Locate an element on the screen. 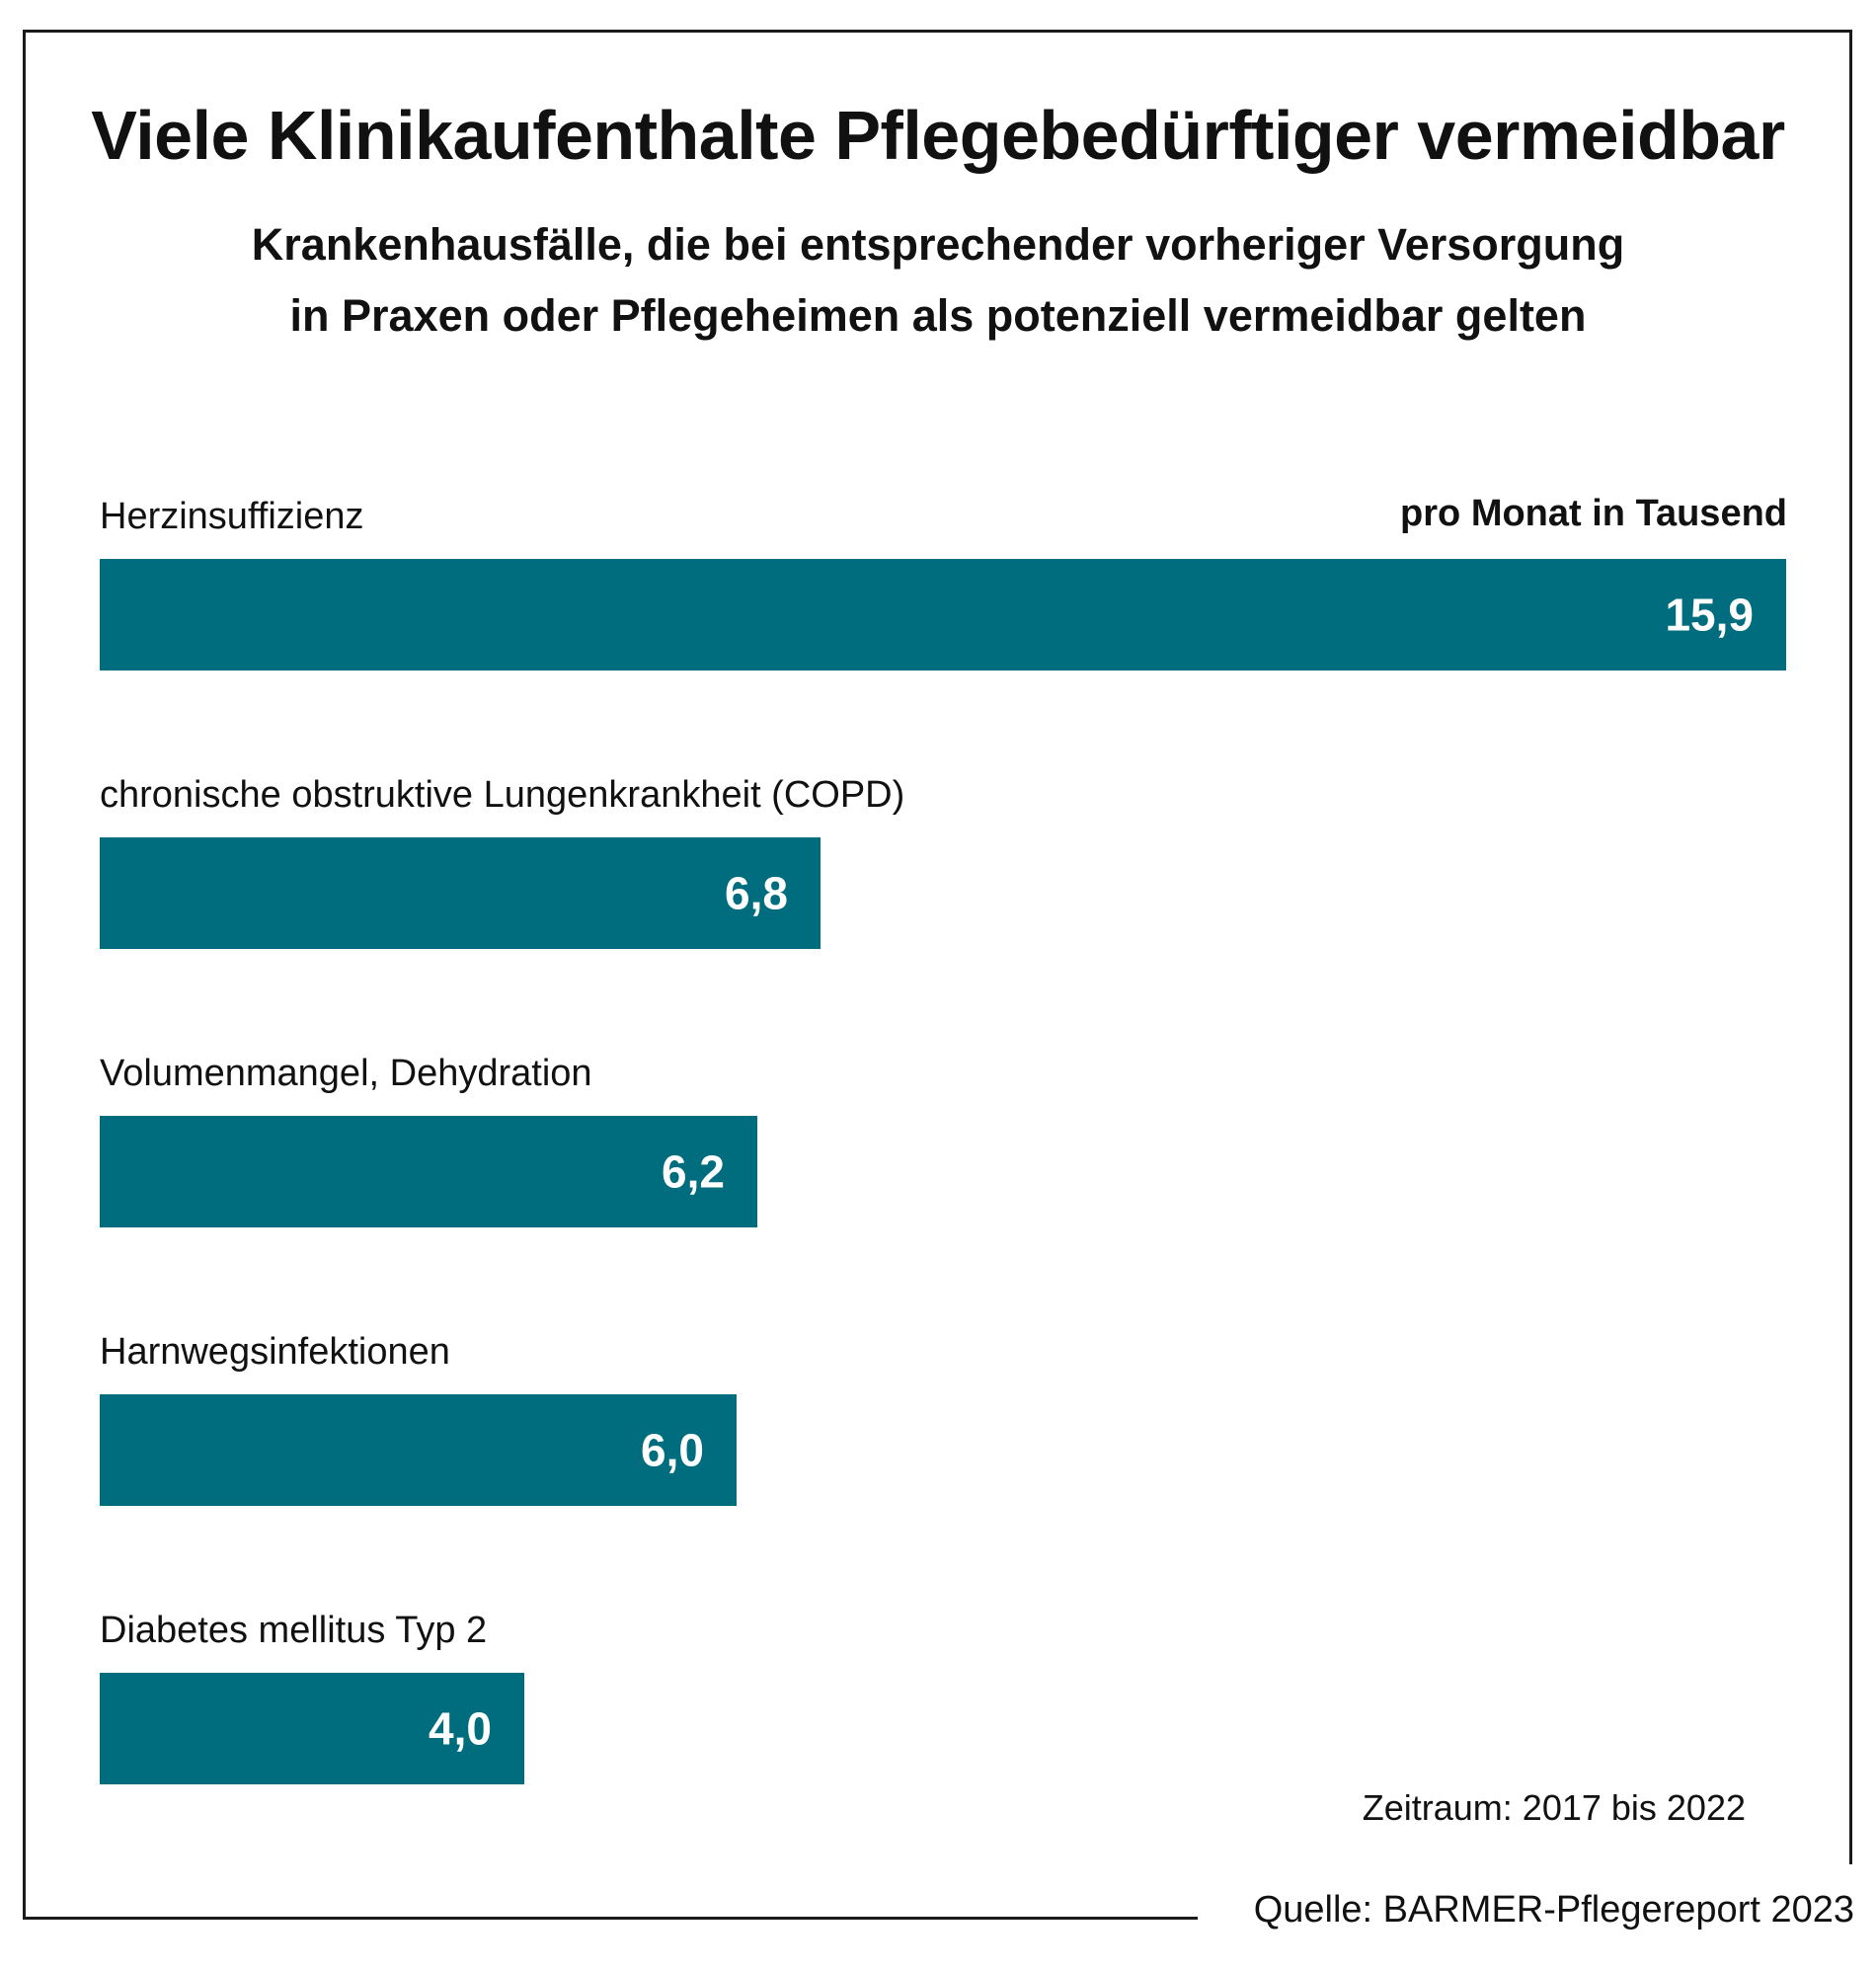  value-label: 4,0 is located at coordinates (461, 1729).